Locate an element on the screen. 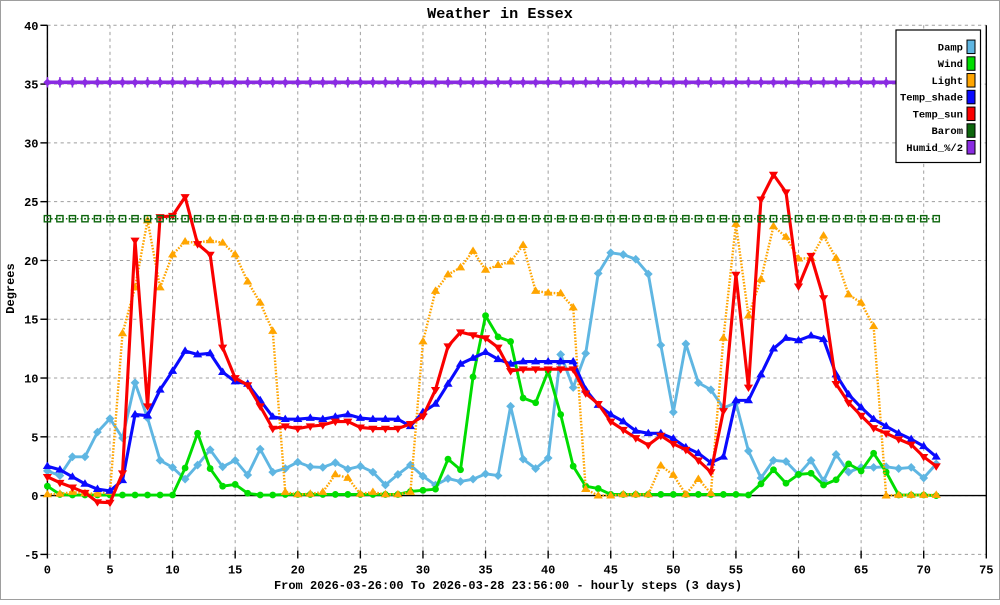 Image resolution: width=1000 pixels, height=605 pixels. svg-text: Wind is located at coordinates (950, 65).